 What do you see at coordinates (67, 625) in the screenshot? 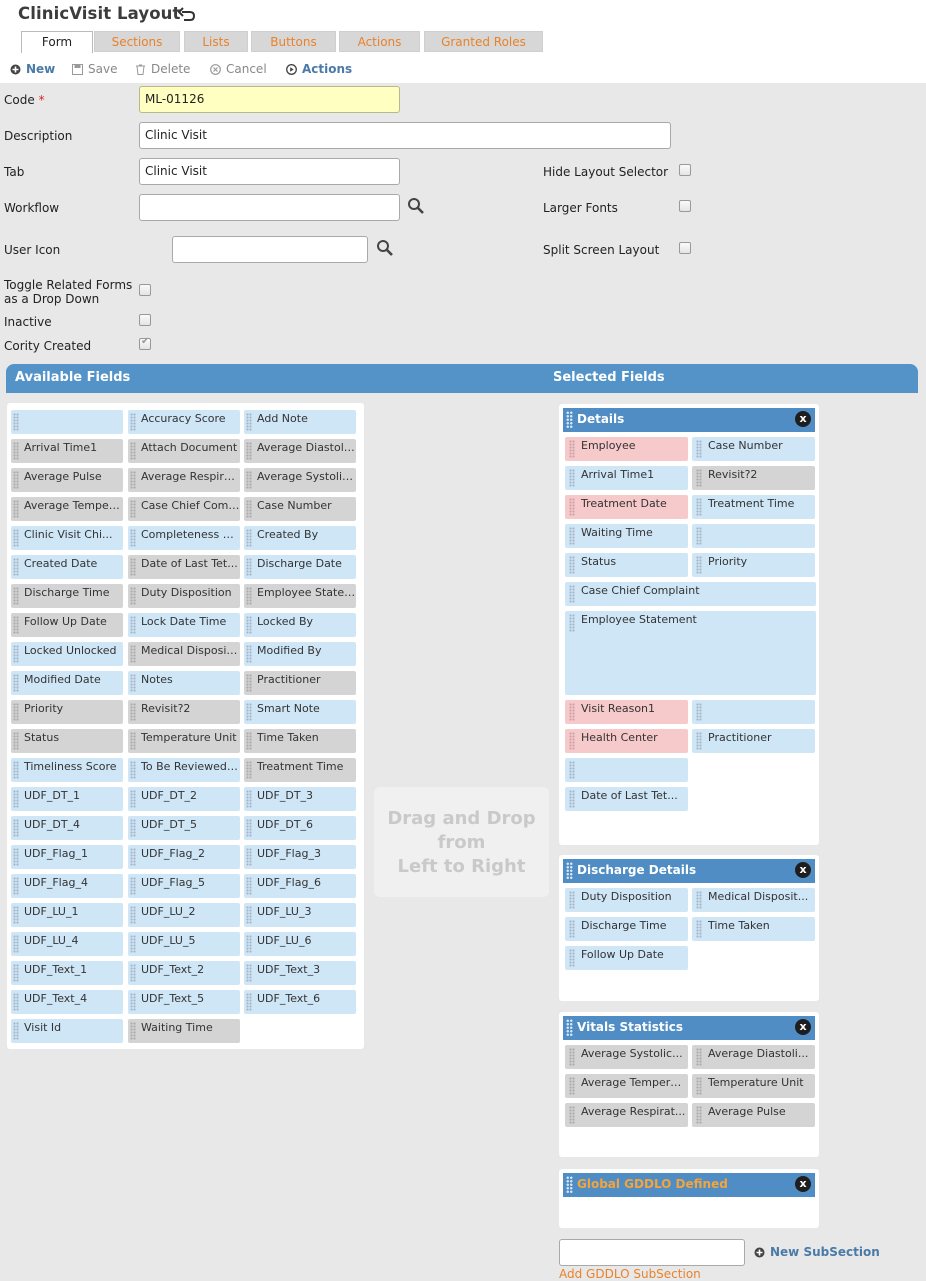
I see `available-field-chip: Follow Up Date` at bounding box center [67, 625].